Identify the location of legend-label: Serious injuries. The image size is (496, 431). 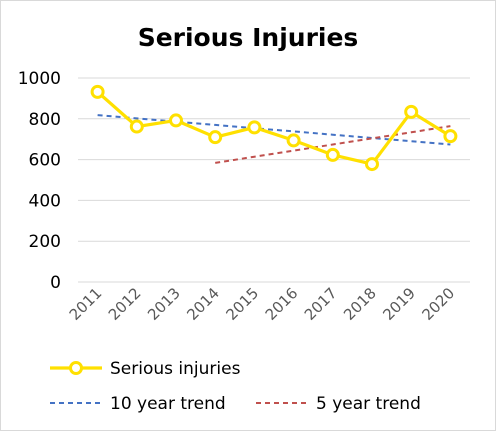
(175, 369).